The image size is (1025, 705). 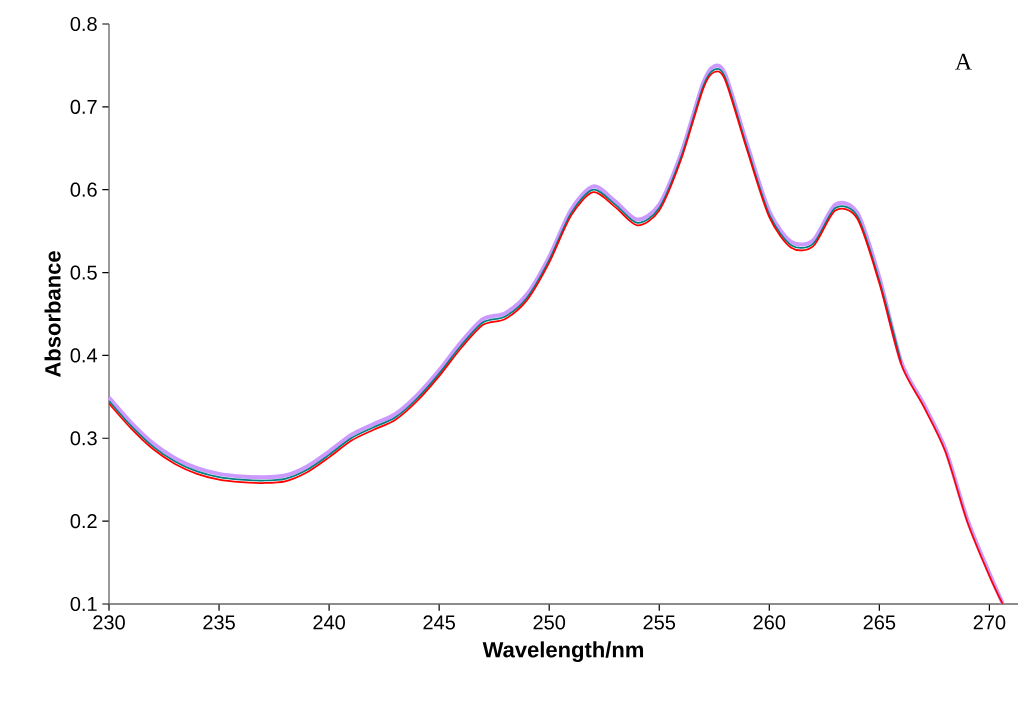 I want to click on x-tick-label: 240, so click(x=329, y=622).